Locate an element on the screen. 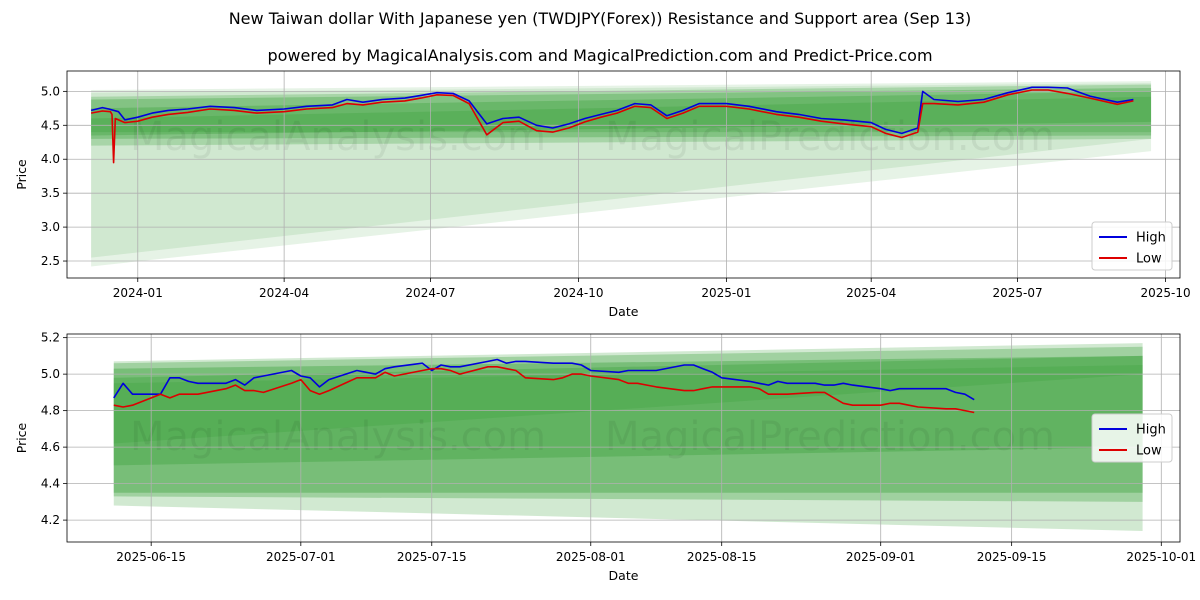 This screenshot has height=600, width=1200. y-tick-label: 3.5 is located at coordinates (50, 193).